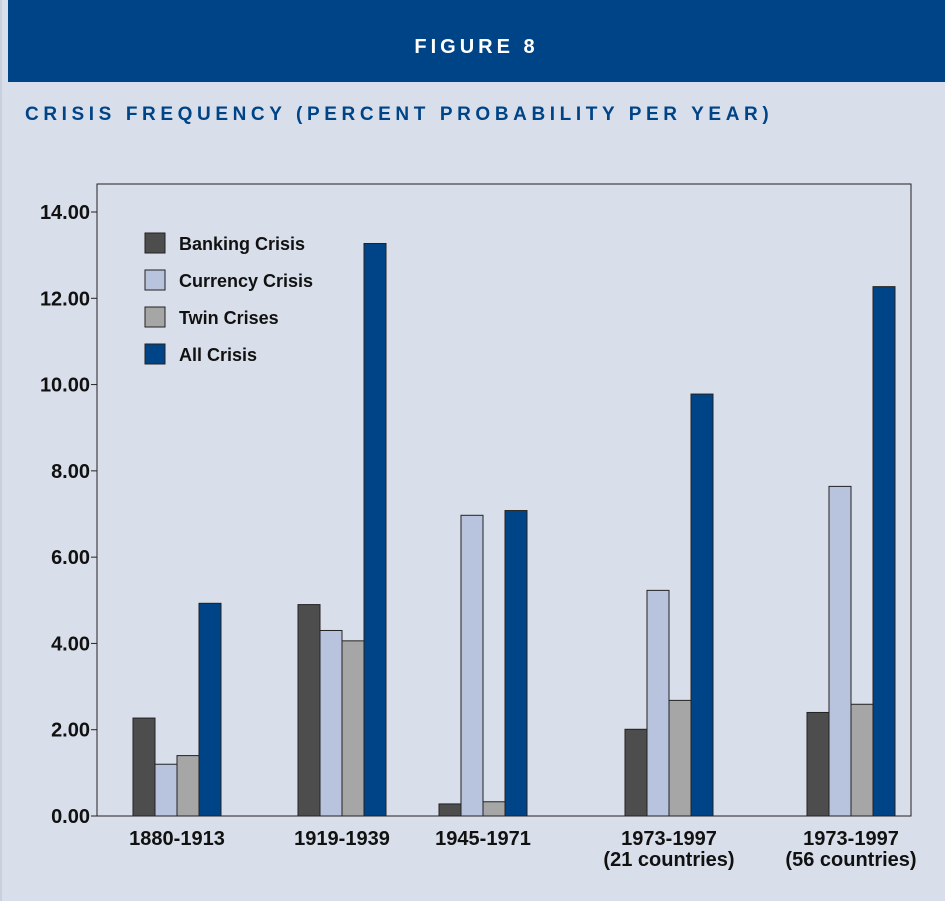  What do you see at coordinates (229, 318) in the screenshot?
I see `legend-label: Twin Crises` at bounding box center [229, 318].